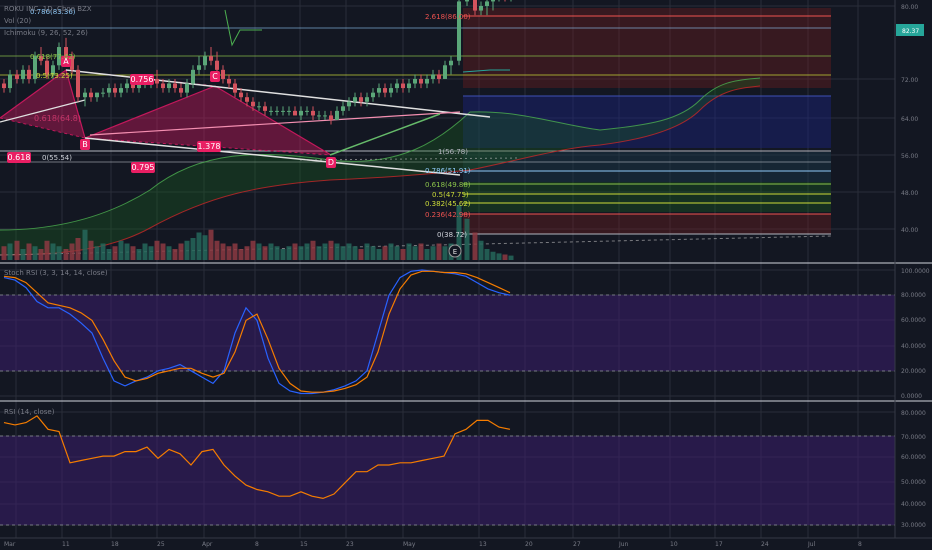 This screenshot has height=550, width=932. I want to click on harmonic-pattern, so click(166, 112).